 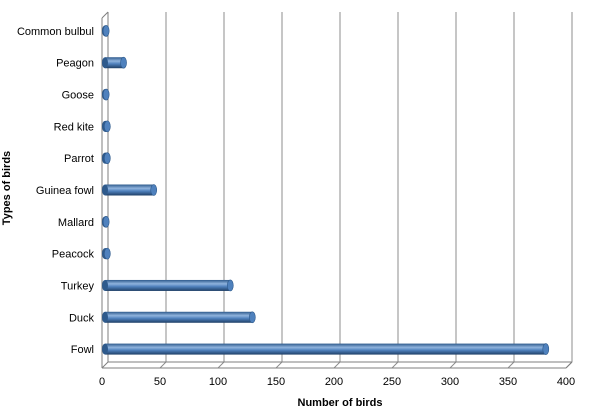 What do you see at coordinates (340, 403) in the screenshot?
I see `x-axis-title: Number of birds` at bounding box center [340, 403].